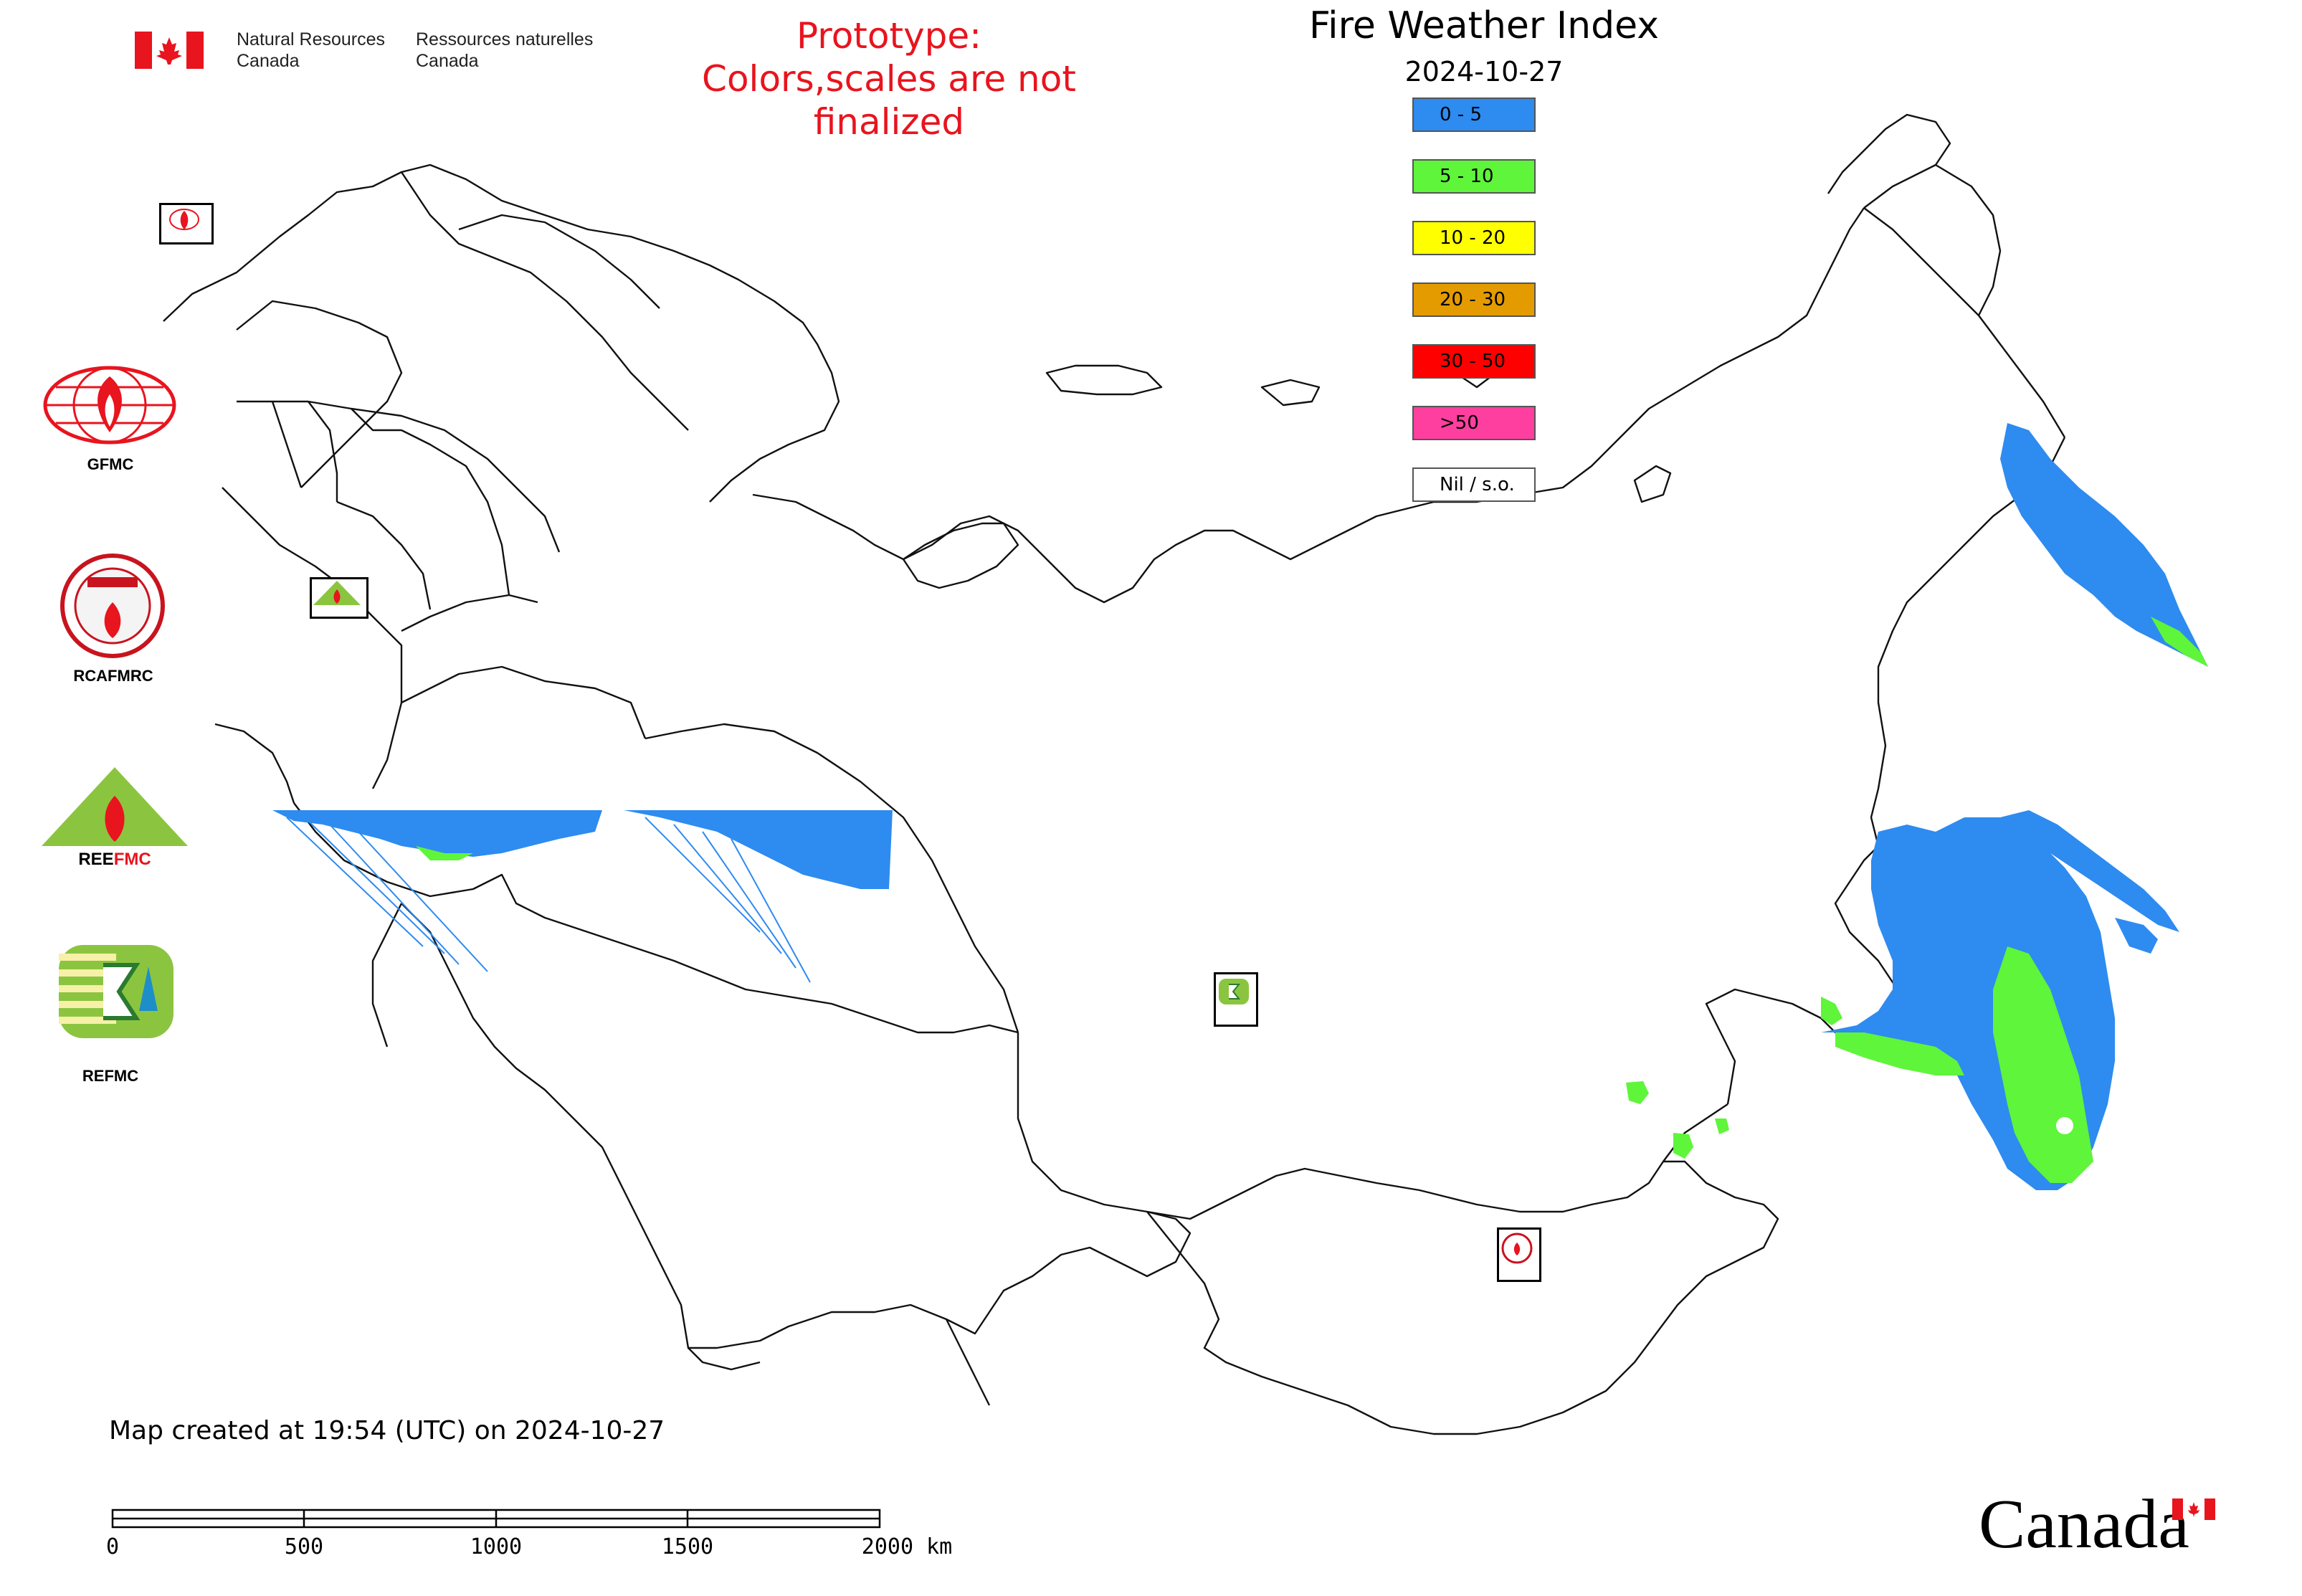  I want to click on org-name-french: Ressources naturelles Canada, so click(505, 50).